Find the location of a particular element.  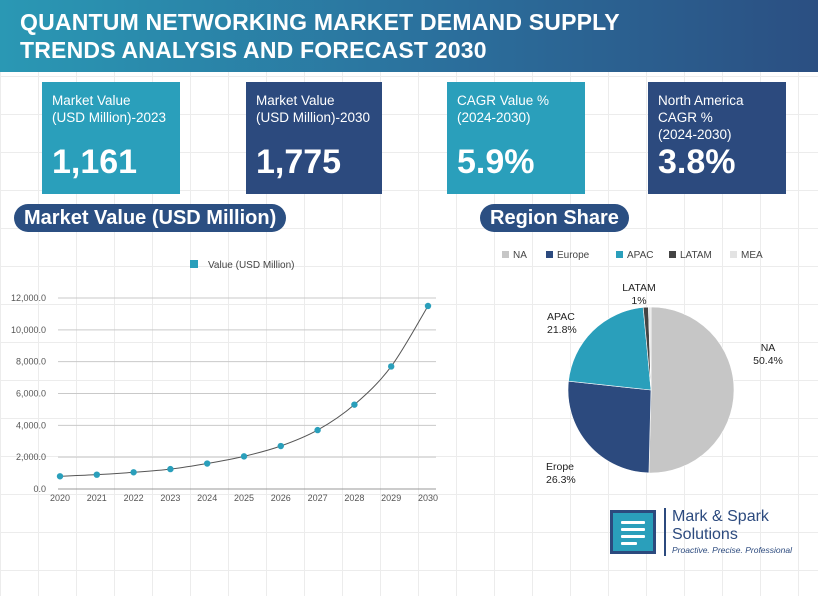

section-title-market-value: Market Value (USD Million) is located at coordinates (150, 218).